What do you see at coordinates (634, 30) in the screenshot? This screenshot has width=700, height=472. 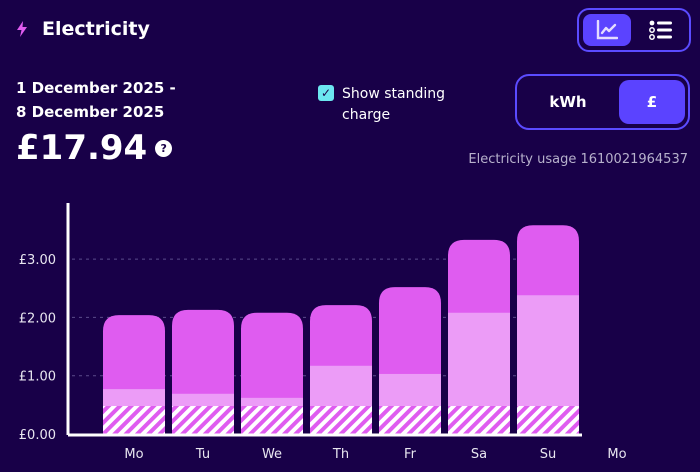 I see `view-toggle` at bounding box center [634, 30].